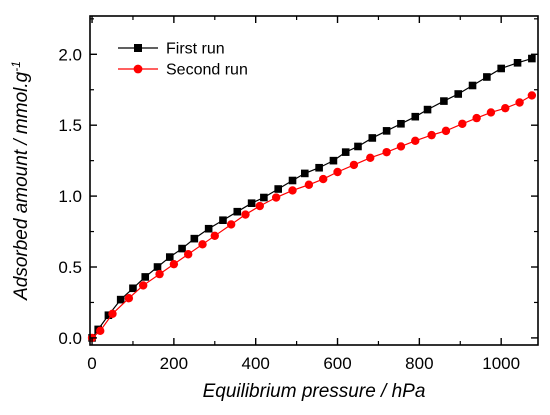 This screenshot has width=550, height=415. I want to click on y-tick-label: 0.0, so click(70, 338).